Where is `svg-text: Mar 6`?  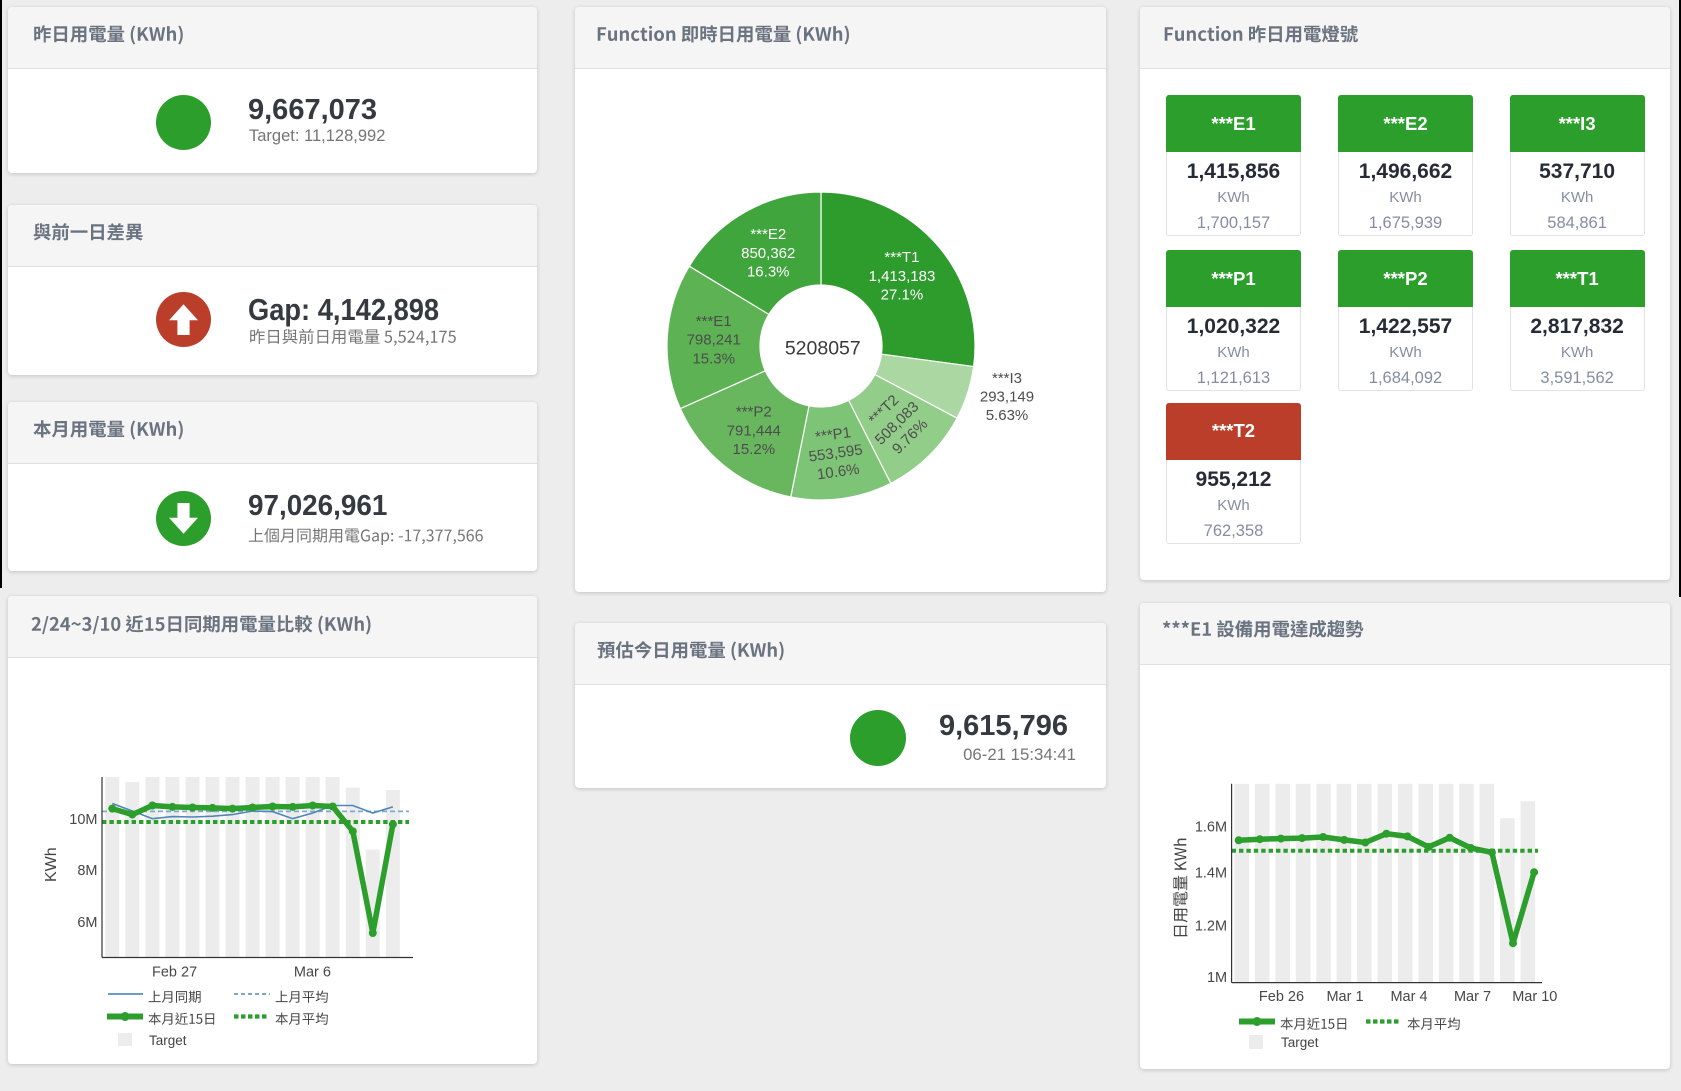
svg-text: Mar 6 is located at coordinates (312, 972).